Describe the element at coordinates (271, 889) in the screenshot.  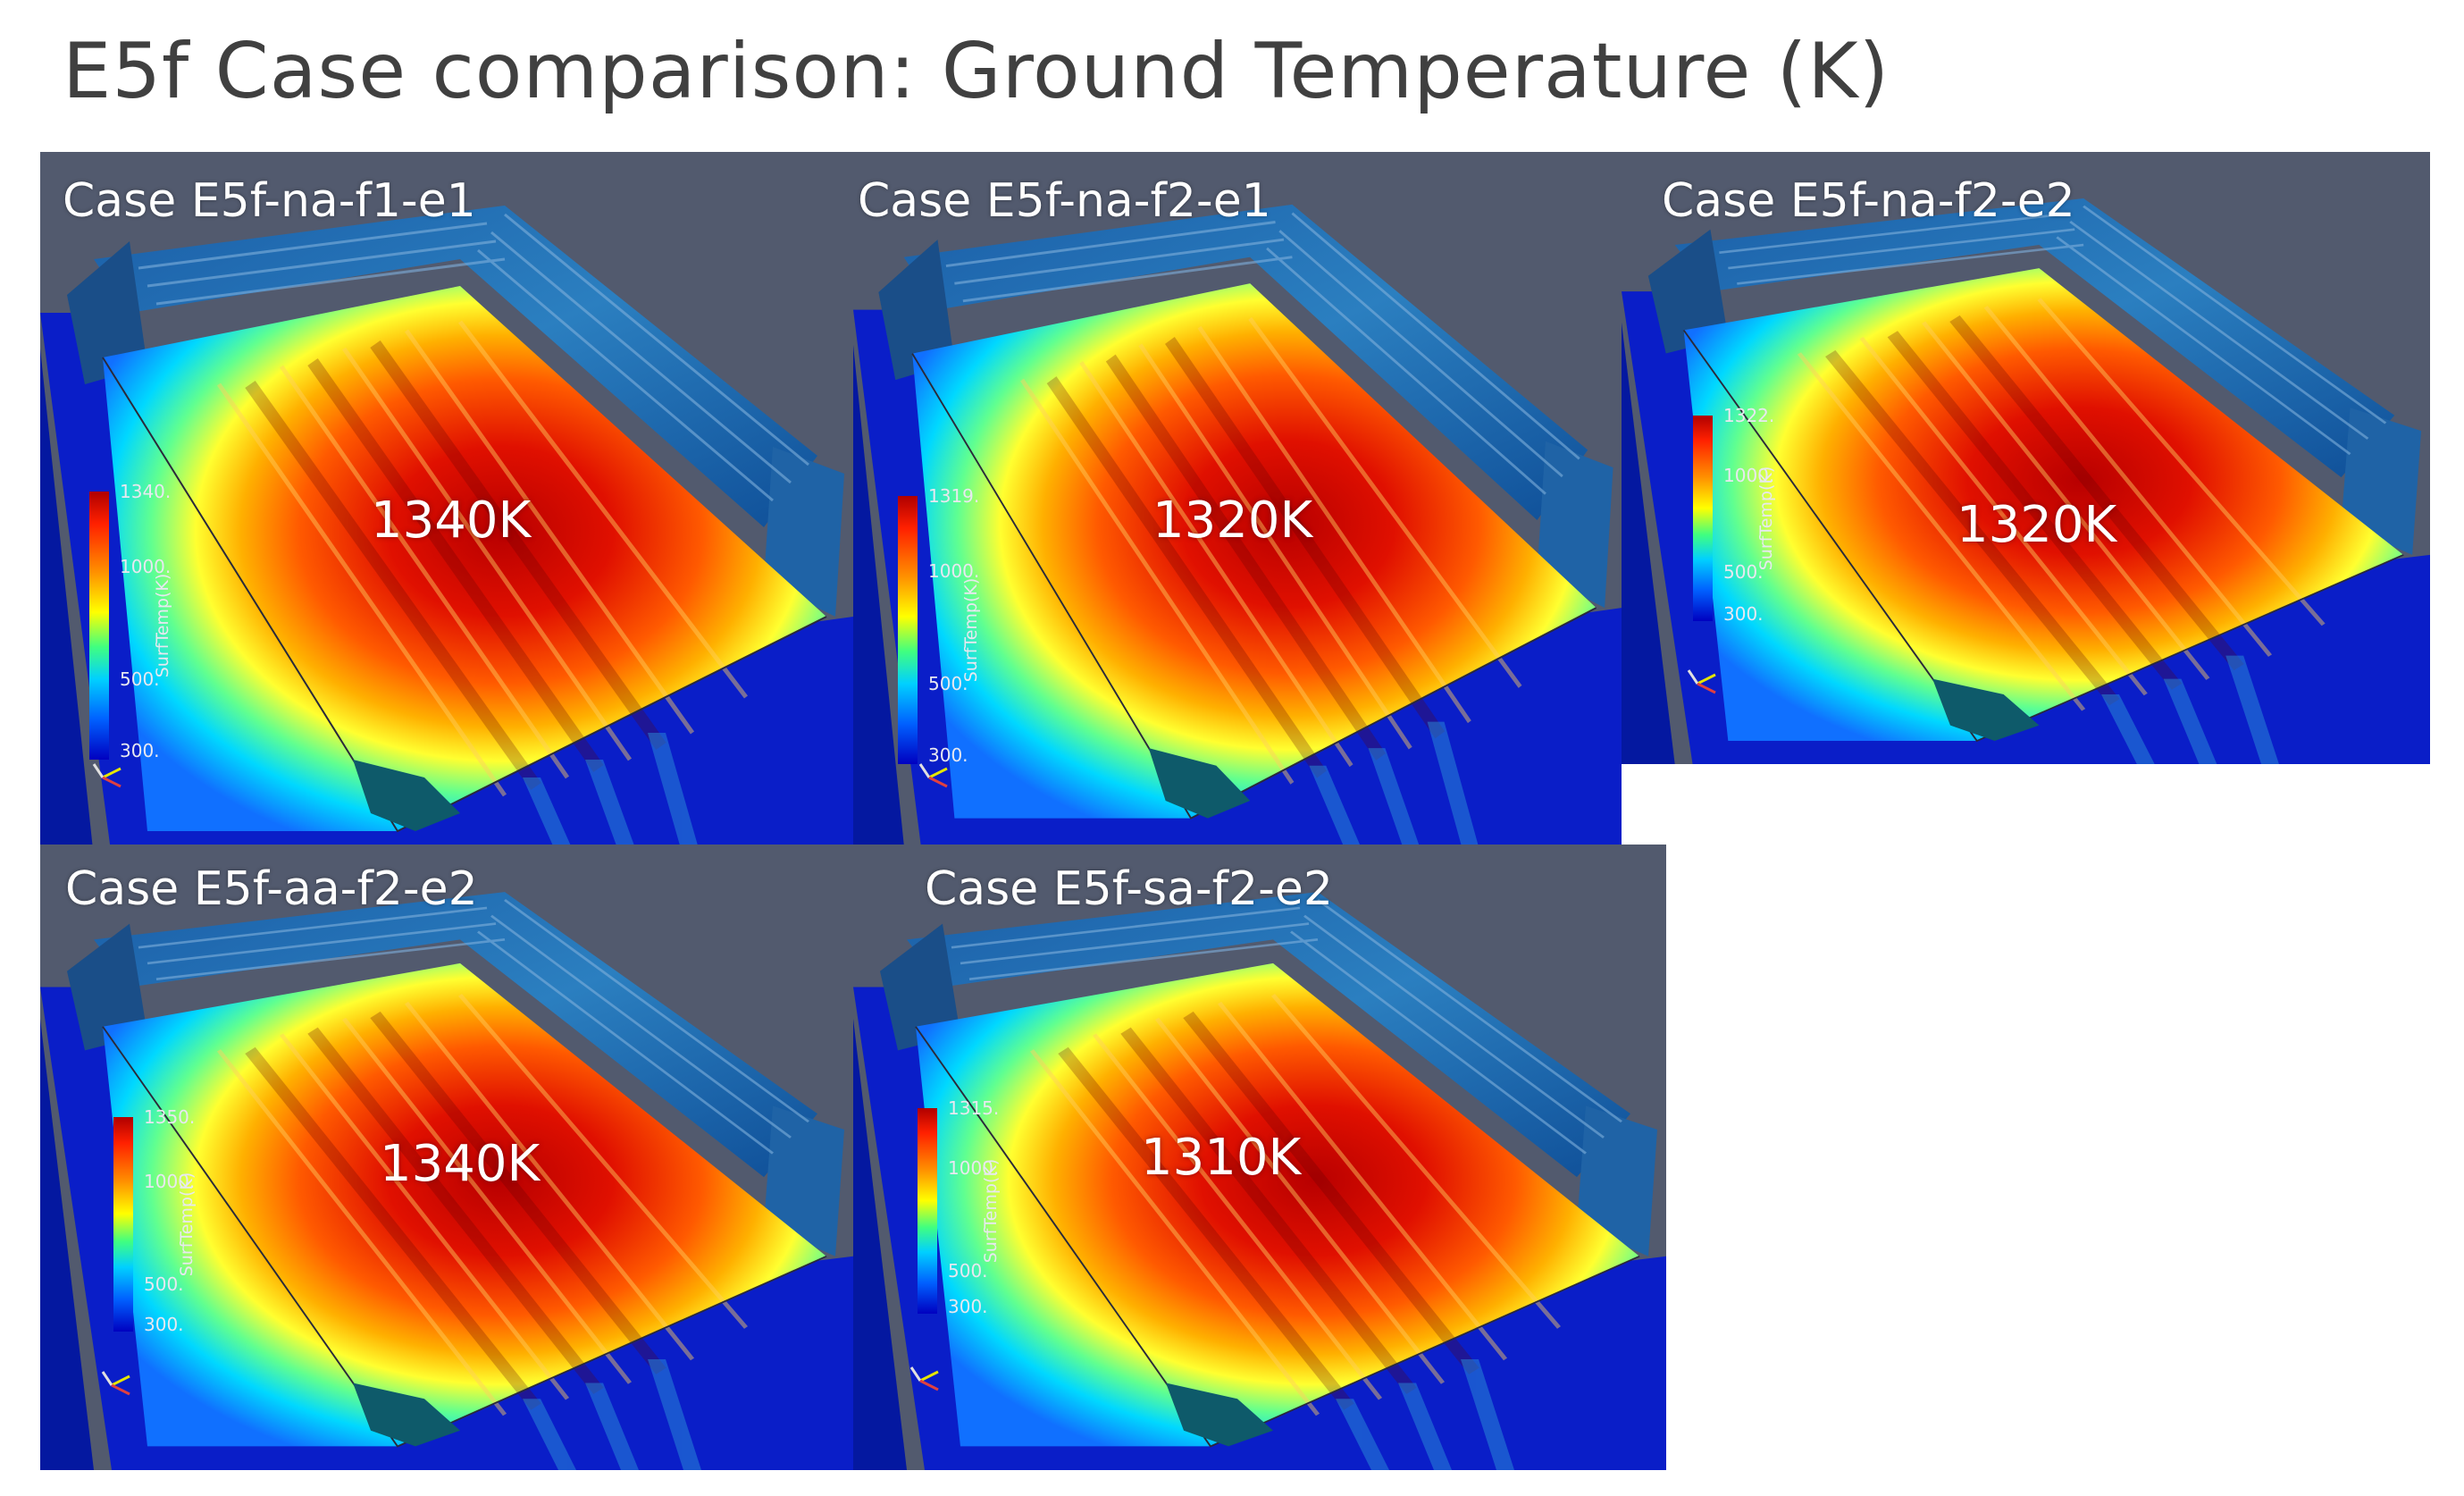
I see `case-label: Case E5f-aa-f2-e2` at that location.